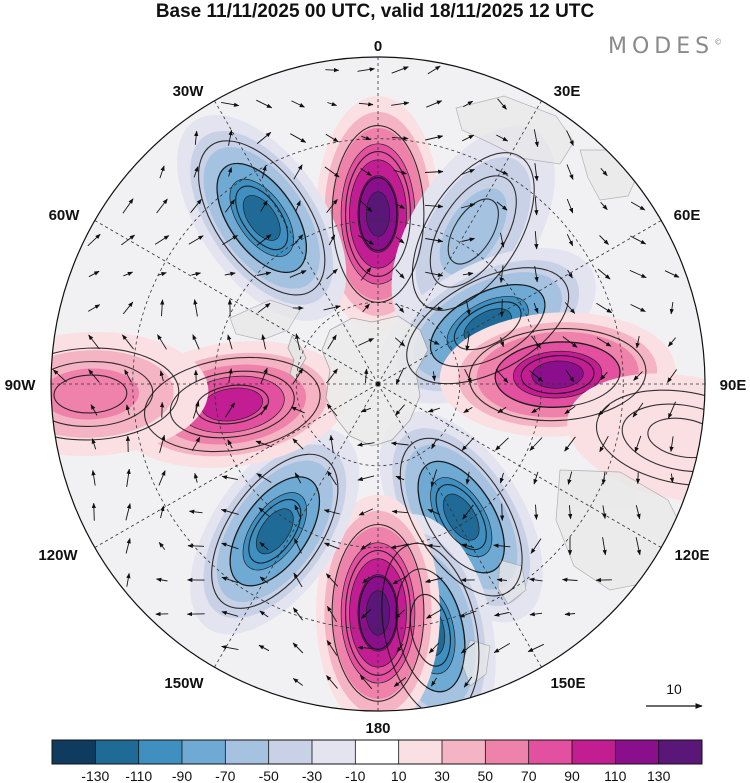  Describe the element at coordinates (733, 385) in the screenshot. I see `label-90e: 90E` at that location.